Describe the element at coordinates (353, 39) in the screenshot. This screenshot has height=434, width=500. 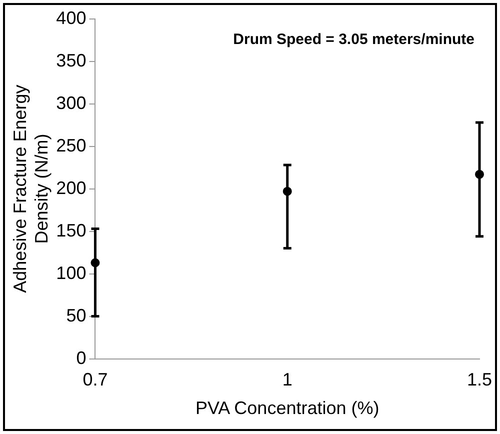
I see `annotation: Drum Speed = 3.05 meters/minute` at that location.